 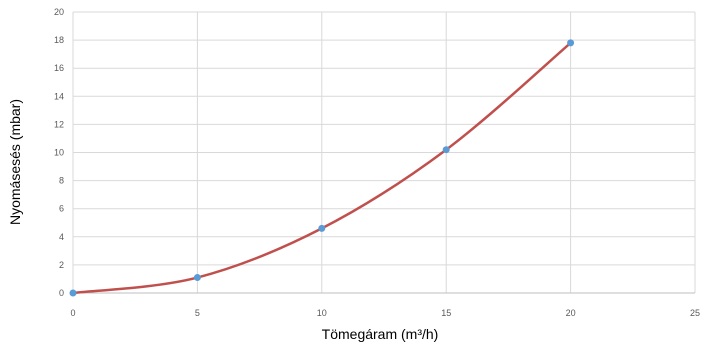 What do you see at coordinates (15, 162) in the screenshot?
I see `y-axis-title: Nyomásesés (mbar)` at bounding box center [15, 162].